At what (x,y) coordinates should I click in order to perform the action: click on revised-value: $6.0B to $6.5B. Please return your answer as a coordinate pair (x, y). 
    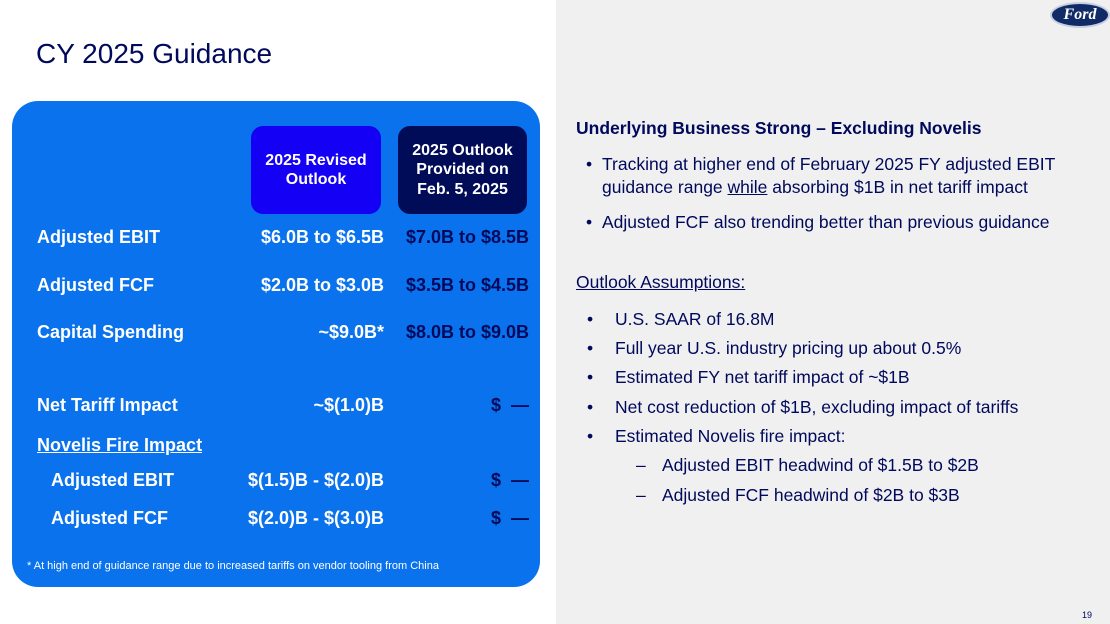
    Looking at the image, I should click on (322, 237).